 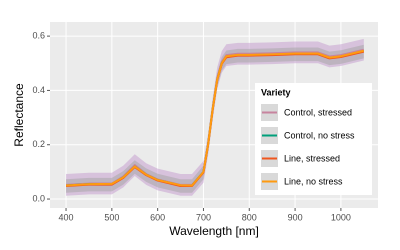 I want to click on y-tick-label: 0.2, so click(x=38, y=144).